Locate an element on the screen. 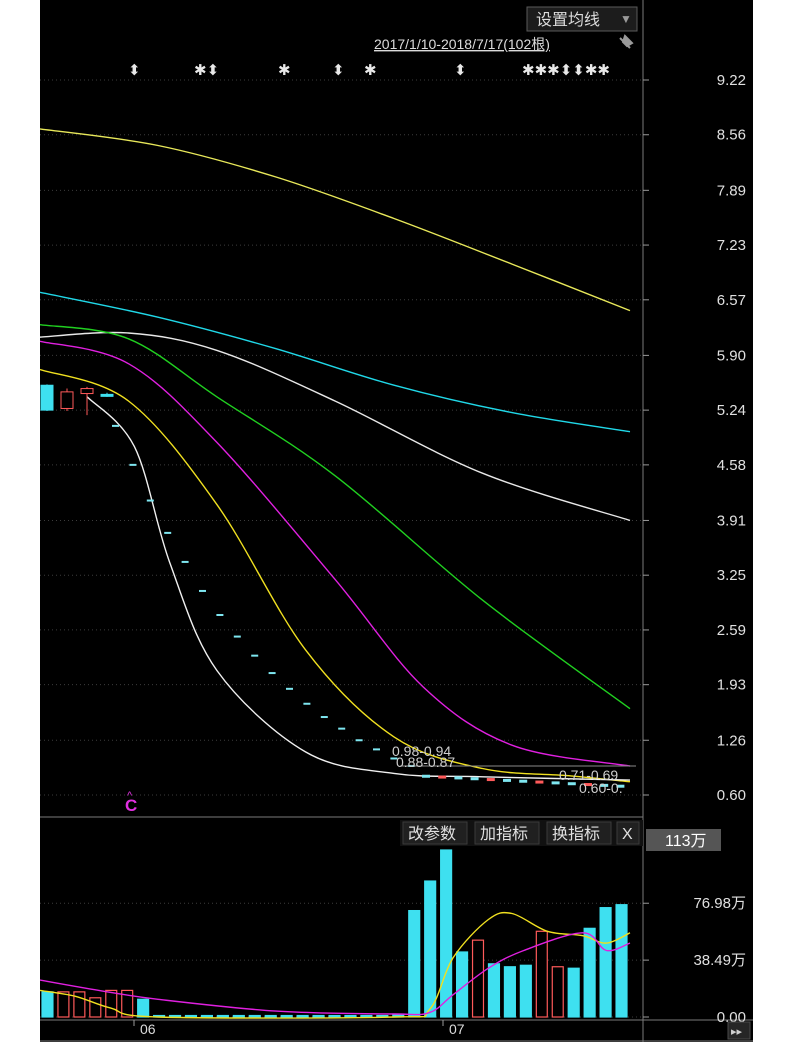  annotation-4: 0.60-0. is located at coordinates (601, 788).